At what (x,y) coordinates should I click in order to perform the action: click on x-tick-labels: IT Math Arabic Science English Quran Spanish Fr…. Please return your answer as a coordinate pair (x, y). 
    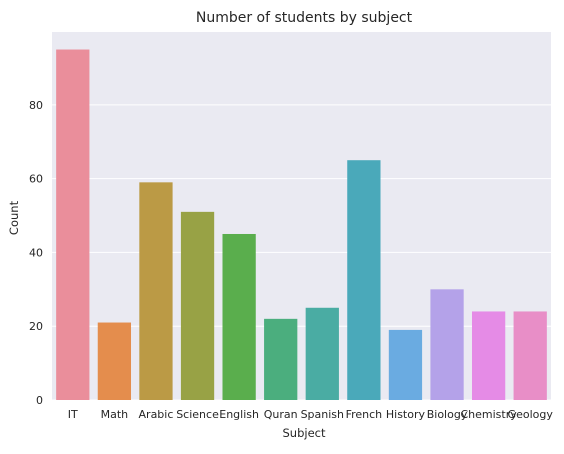
    Looking at the image, I should click on (311, 414).